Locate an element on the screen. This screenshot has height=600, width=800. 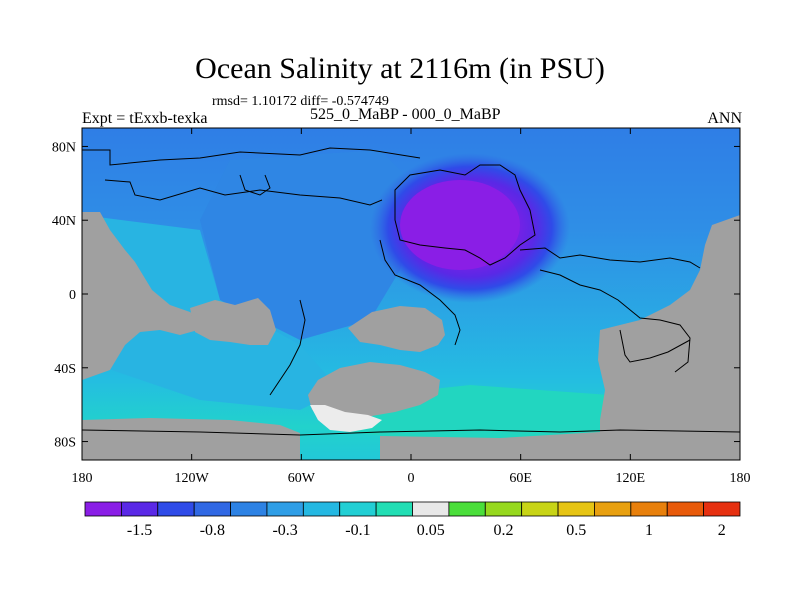
landmass-south-pole-band is located at coordinates (191, 439).